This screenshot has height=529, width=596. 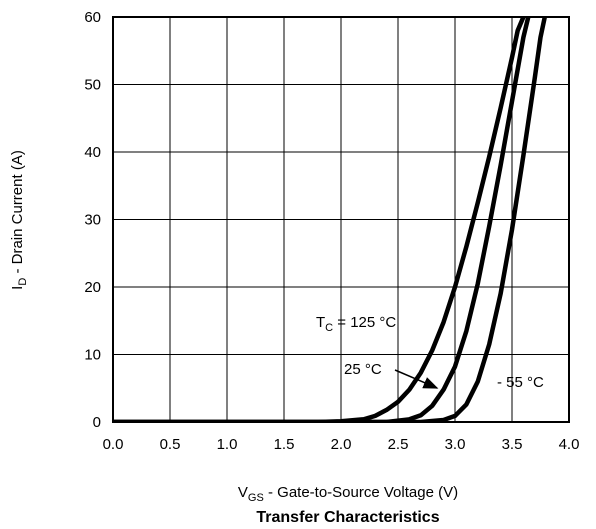 What do you see at coordinates (364, 322) in the screenshot?
I see `annotation-125c-rest: = 125 °C` at bounding box center [364, 322].